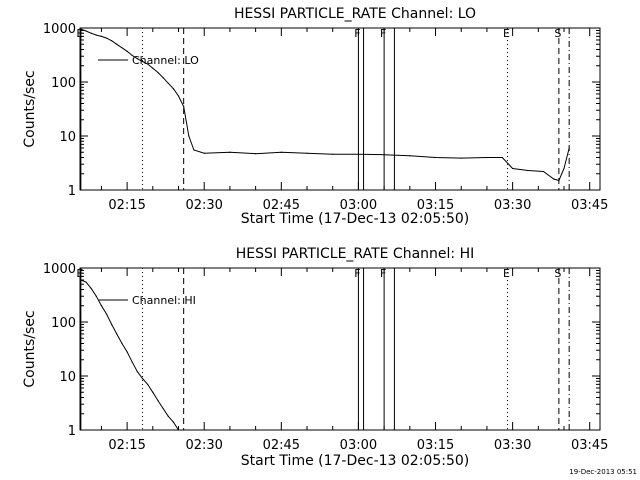 This screenshot has width=640, height=480. What do you see at coordinates (355, 254) in the screenshot?
I see `chart-title: HESSI PARTICLE_RATE Channel: HI` at bounding box center [355, 254].